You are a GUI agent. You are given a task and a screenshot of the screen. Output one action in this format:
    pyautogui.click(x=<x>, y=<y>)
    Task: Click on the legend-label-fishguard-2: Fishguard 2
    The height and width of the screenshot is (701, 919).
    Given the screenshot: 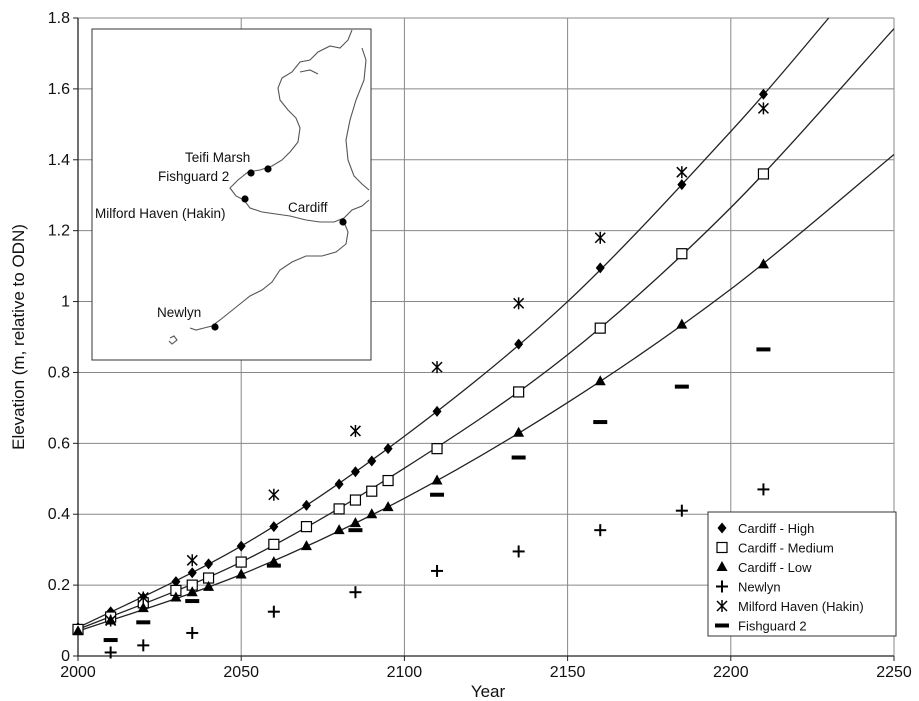 What is the action you would take?
    pyautogui.click(x=772, y=626)
    